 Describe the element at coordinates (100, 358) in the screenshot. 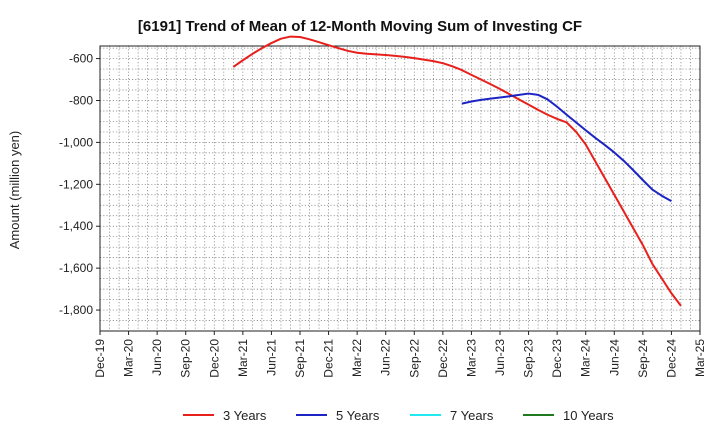

I see `x-tick-label: Dec-19` at that location.